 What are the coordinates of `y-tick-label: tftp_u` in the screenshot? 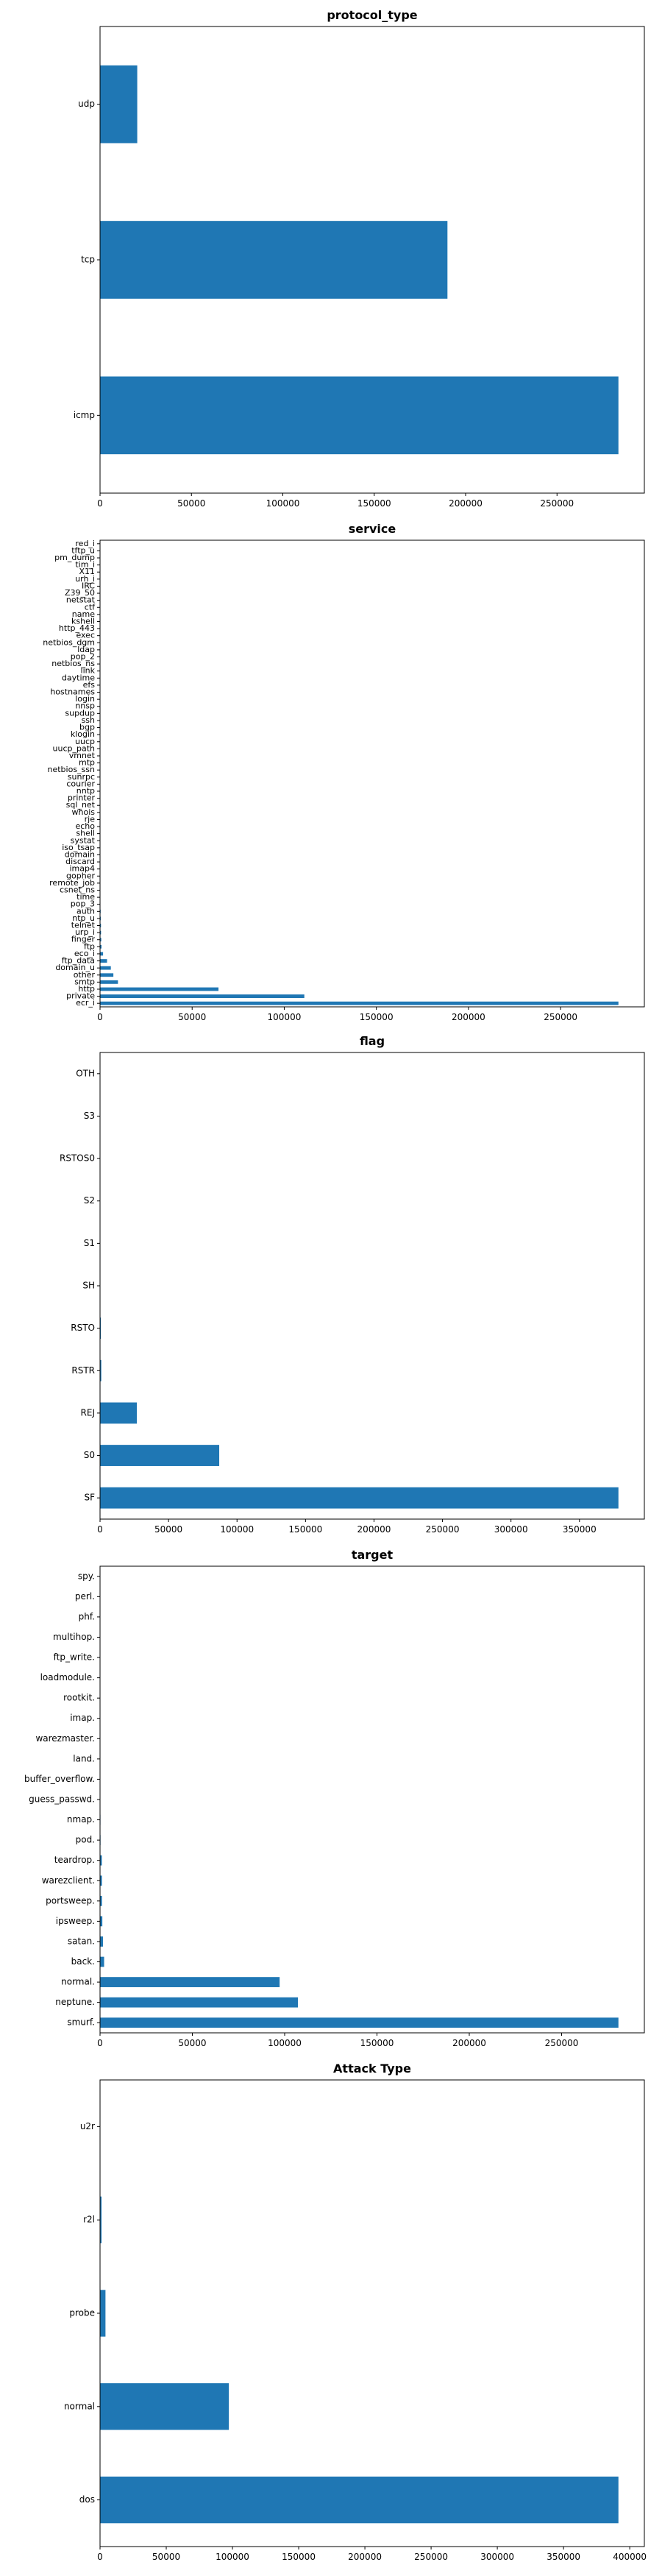 It's located at (83, 550).